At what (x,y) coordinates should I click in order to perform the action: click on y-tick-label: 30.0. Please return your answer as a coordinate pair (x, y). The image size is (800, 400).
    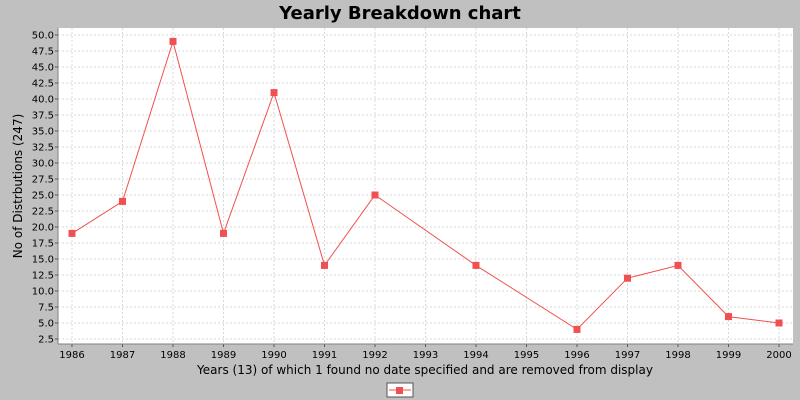
    Looking at the image, I should click on (43, 164).